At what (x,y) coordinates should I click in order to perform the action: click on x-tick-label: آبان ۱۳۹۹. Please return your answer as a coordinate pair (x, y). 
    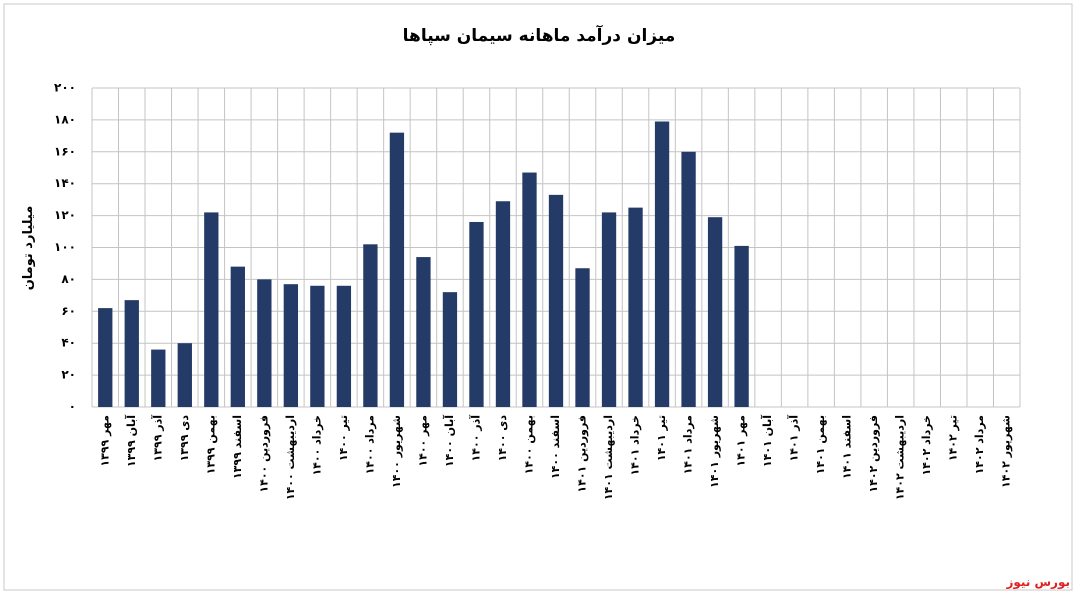
    Looking at the image, I should click on (131, 441).